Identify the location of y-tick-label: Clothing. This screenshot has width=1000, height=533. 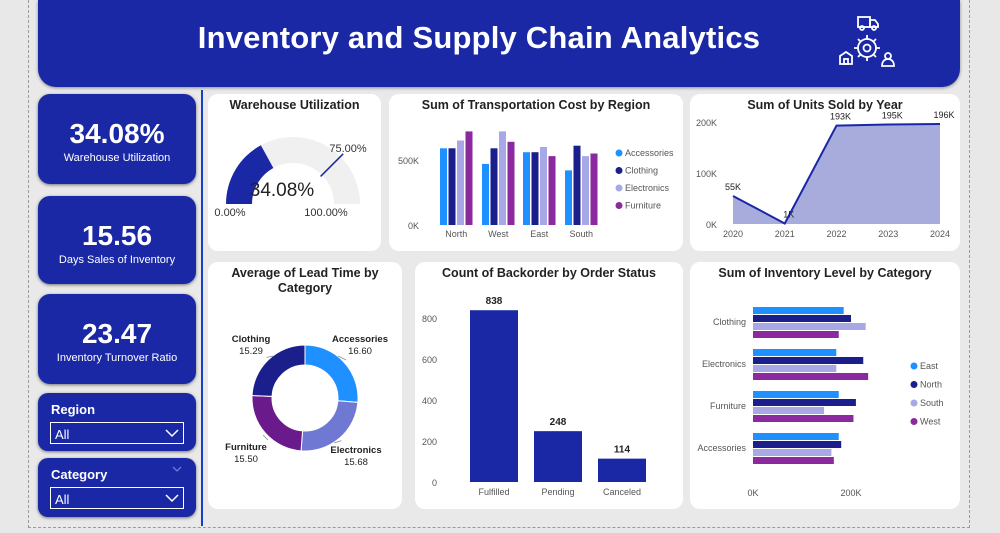
(729, 322).